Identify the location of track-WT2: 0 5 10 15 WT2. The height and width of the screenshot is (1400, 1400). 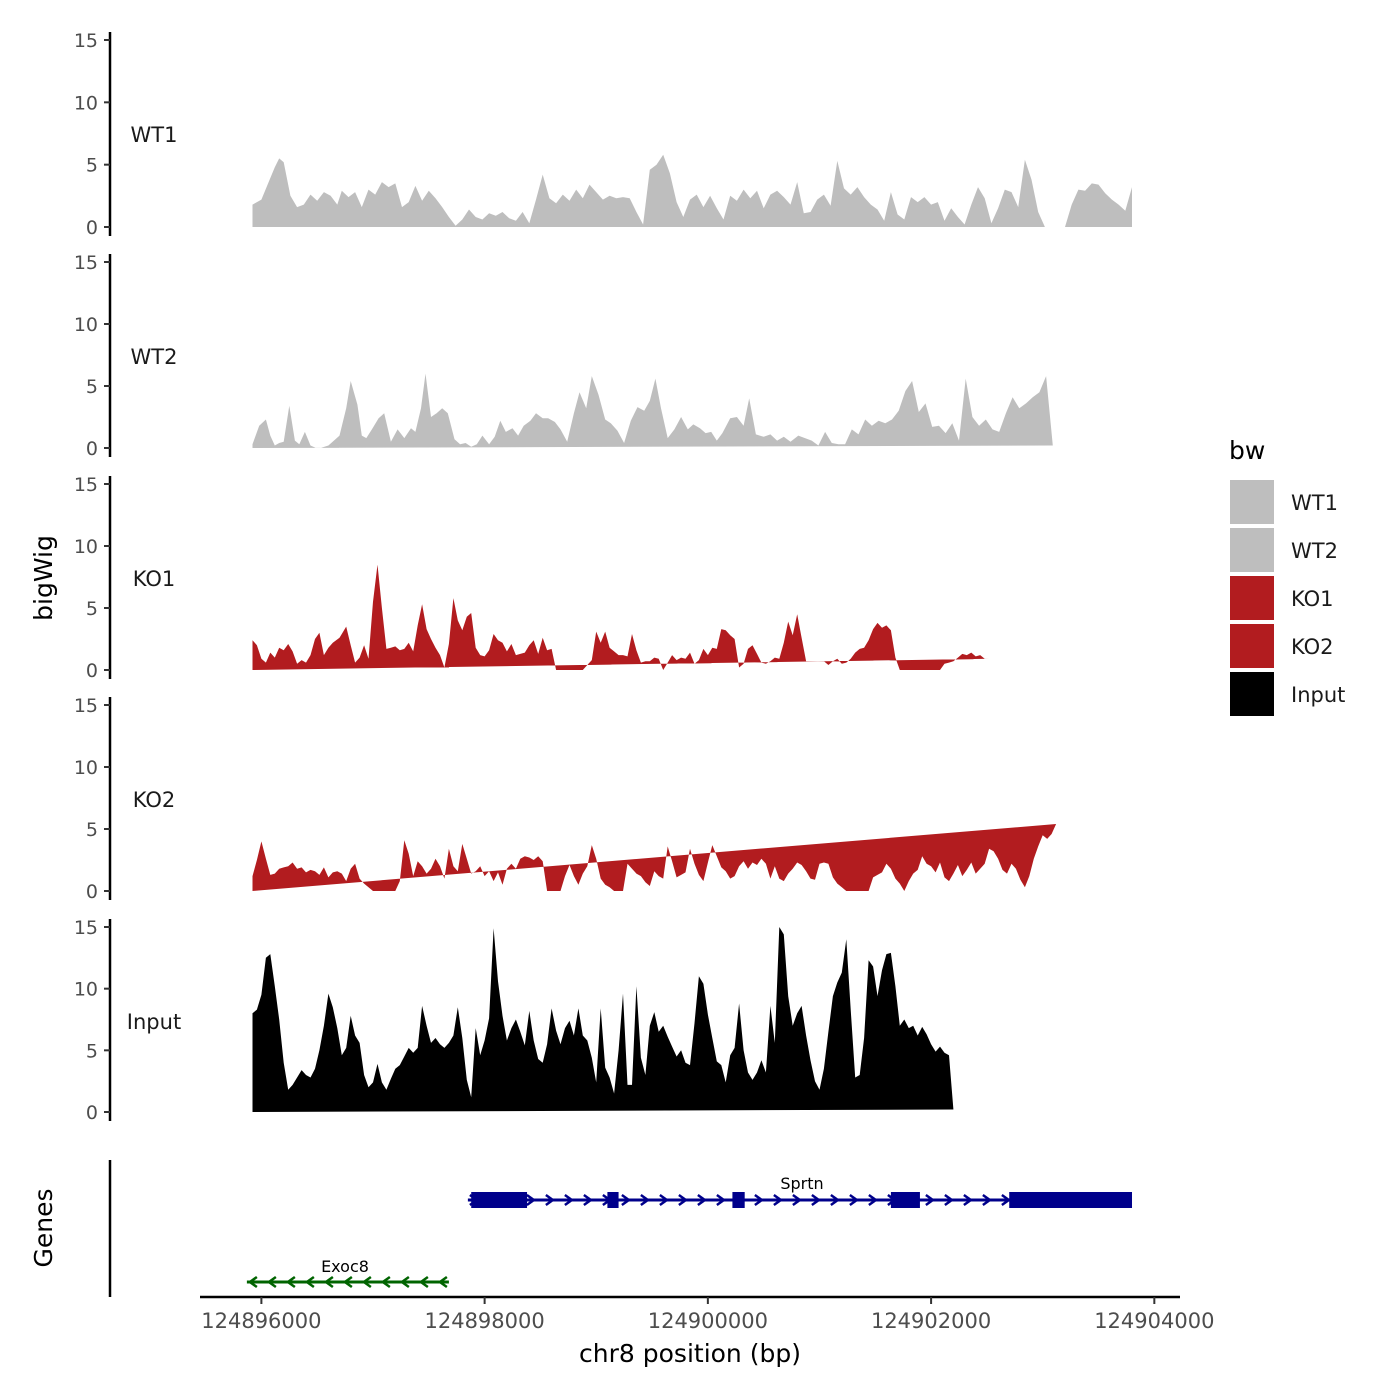
(563, 356).